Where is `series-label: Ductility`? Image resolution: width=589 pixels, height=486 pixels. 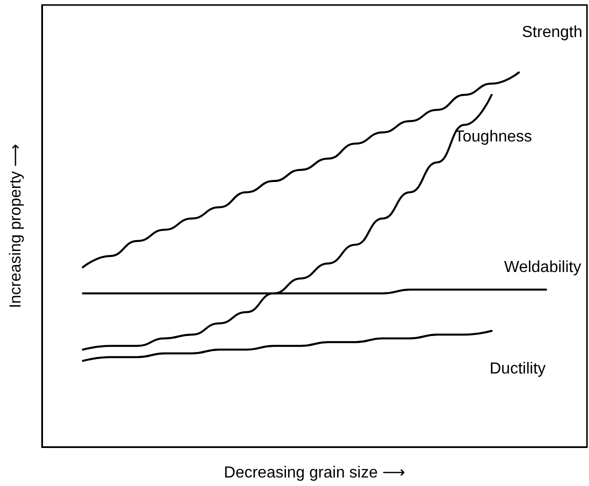 series-label: Ductility is located at coordinates (518, 369).